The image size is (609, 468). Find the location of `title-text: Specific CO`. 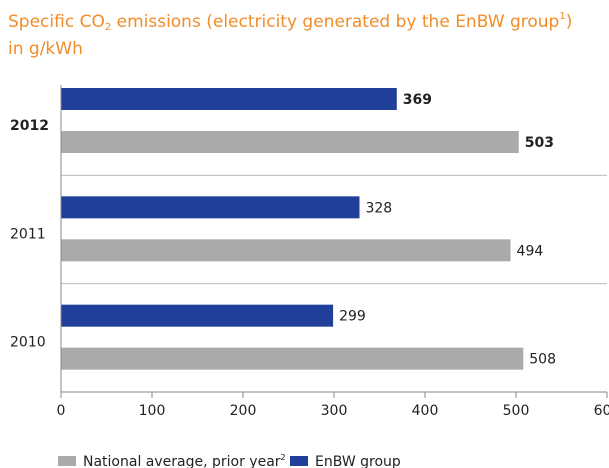

title-text: Specific CO is located at coordinates (56, 22).